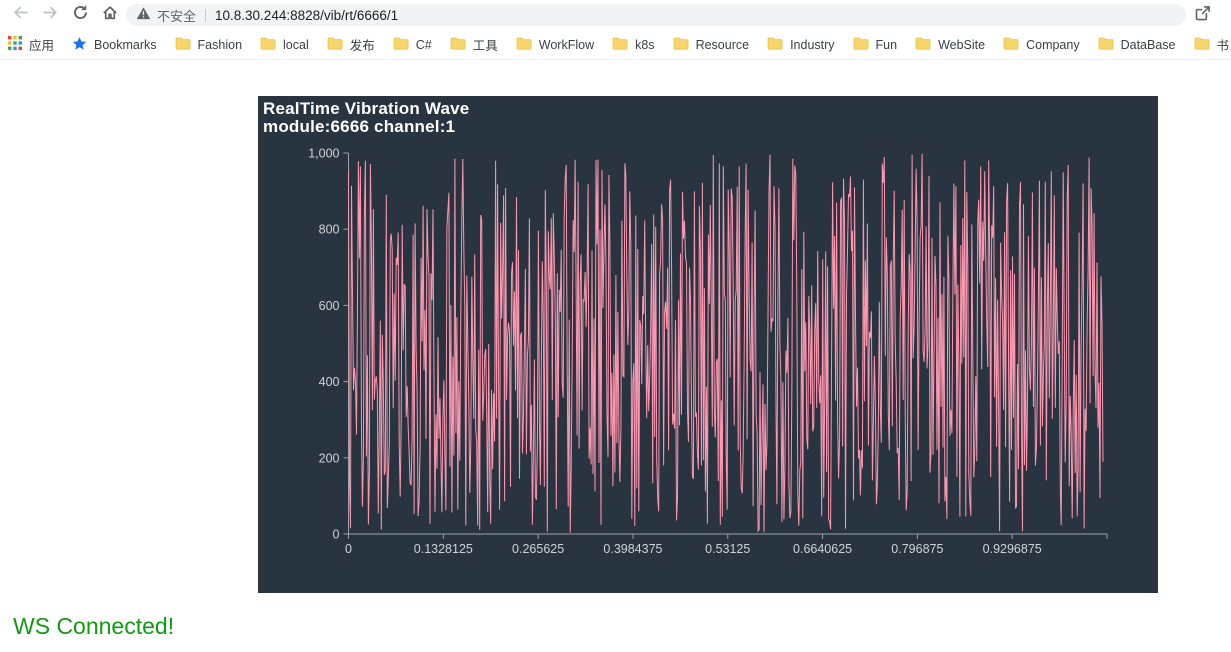 This screenshot has width=1231, height=652. What do you see at coordinates (566, 44) in the screenshot?
I see `folder-label: WorkFlow` at bounding box center [566, 44].